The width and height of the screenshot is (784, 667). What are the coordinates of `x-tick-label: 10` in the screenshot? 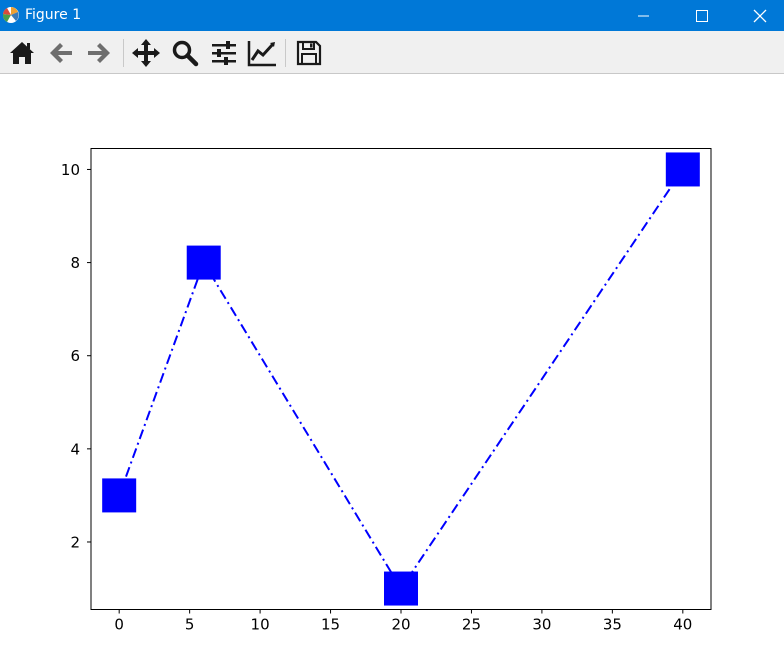 It's located at (260, 625).